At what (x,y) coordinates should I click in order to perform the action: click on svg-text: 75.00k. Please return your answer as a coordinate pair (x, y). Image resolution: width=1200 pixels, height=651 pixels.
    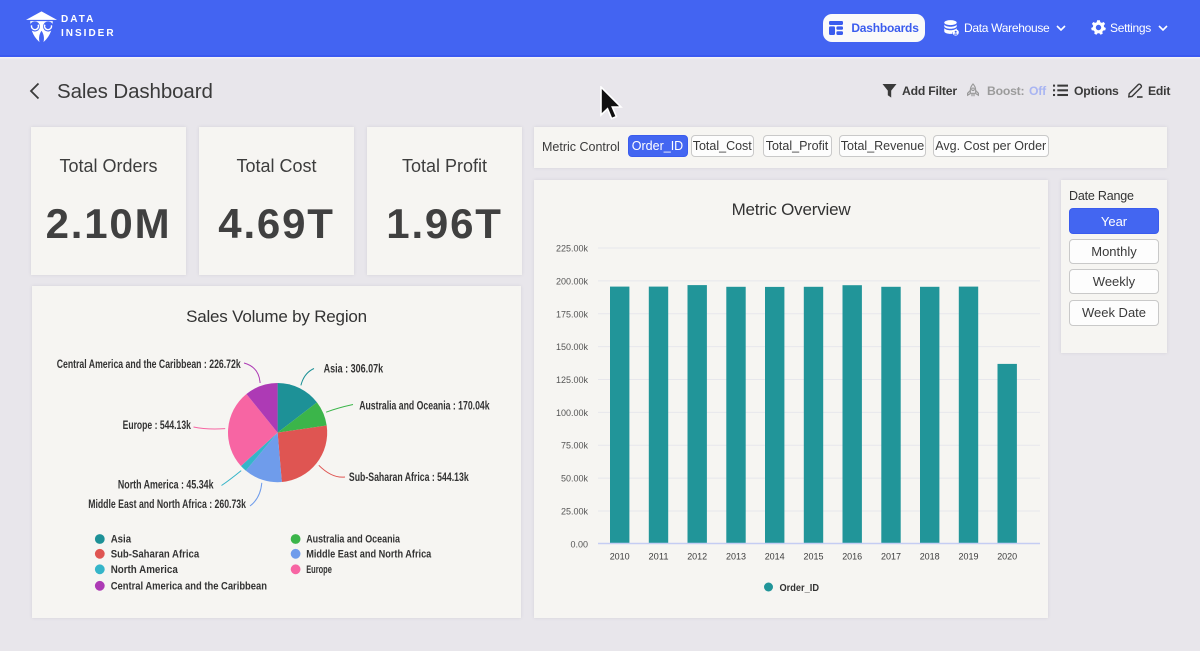
    Looking at the image, I should click on (575, 446).